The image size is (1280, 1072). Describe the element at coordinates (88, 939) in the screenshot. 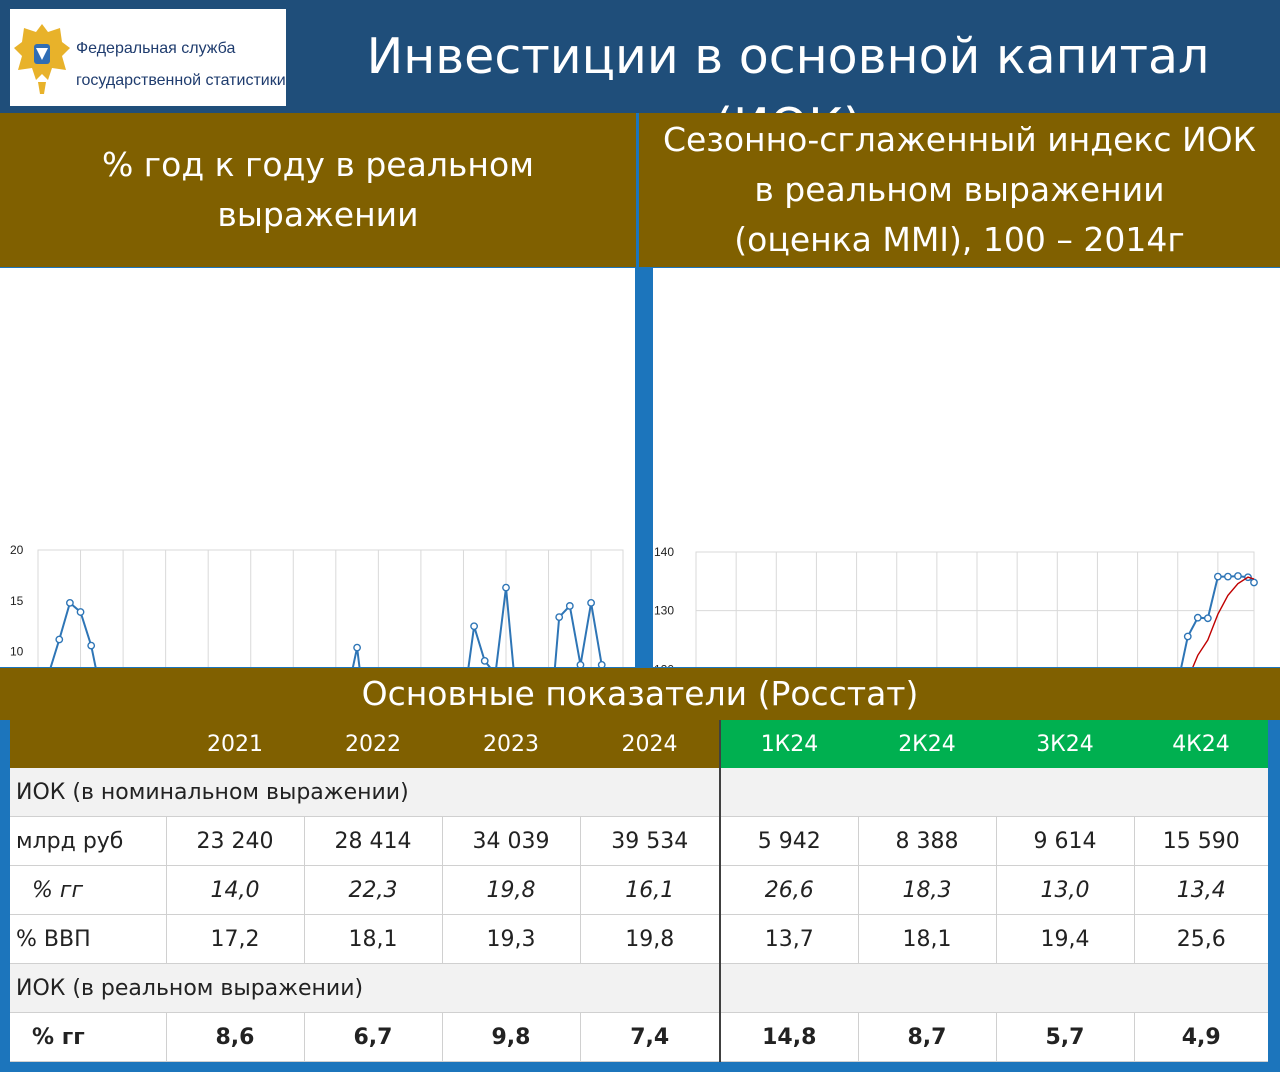

I see `row-label: % ВВП` at that location.